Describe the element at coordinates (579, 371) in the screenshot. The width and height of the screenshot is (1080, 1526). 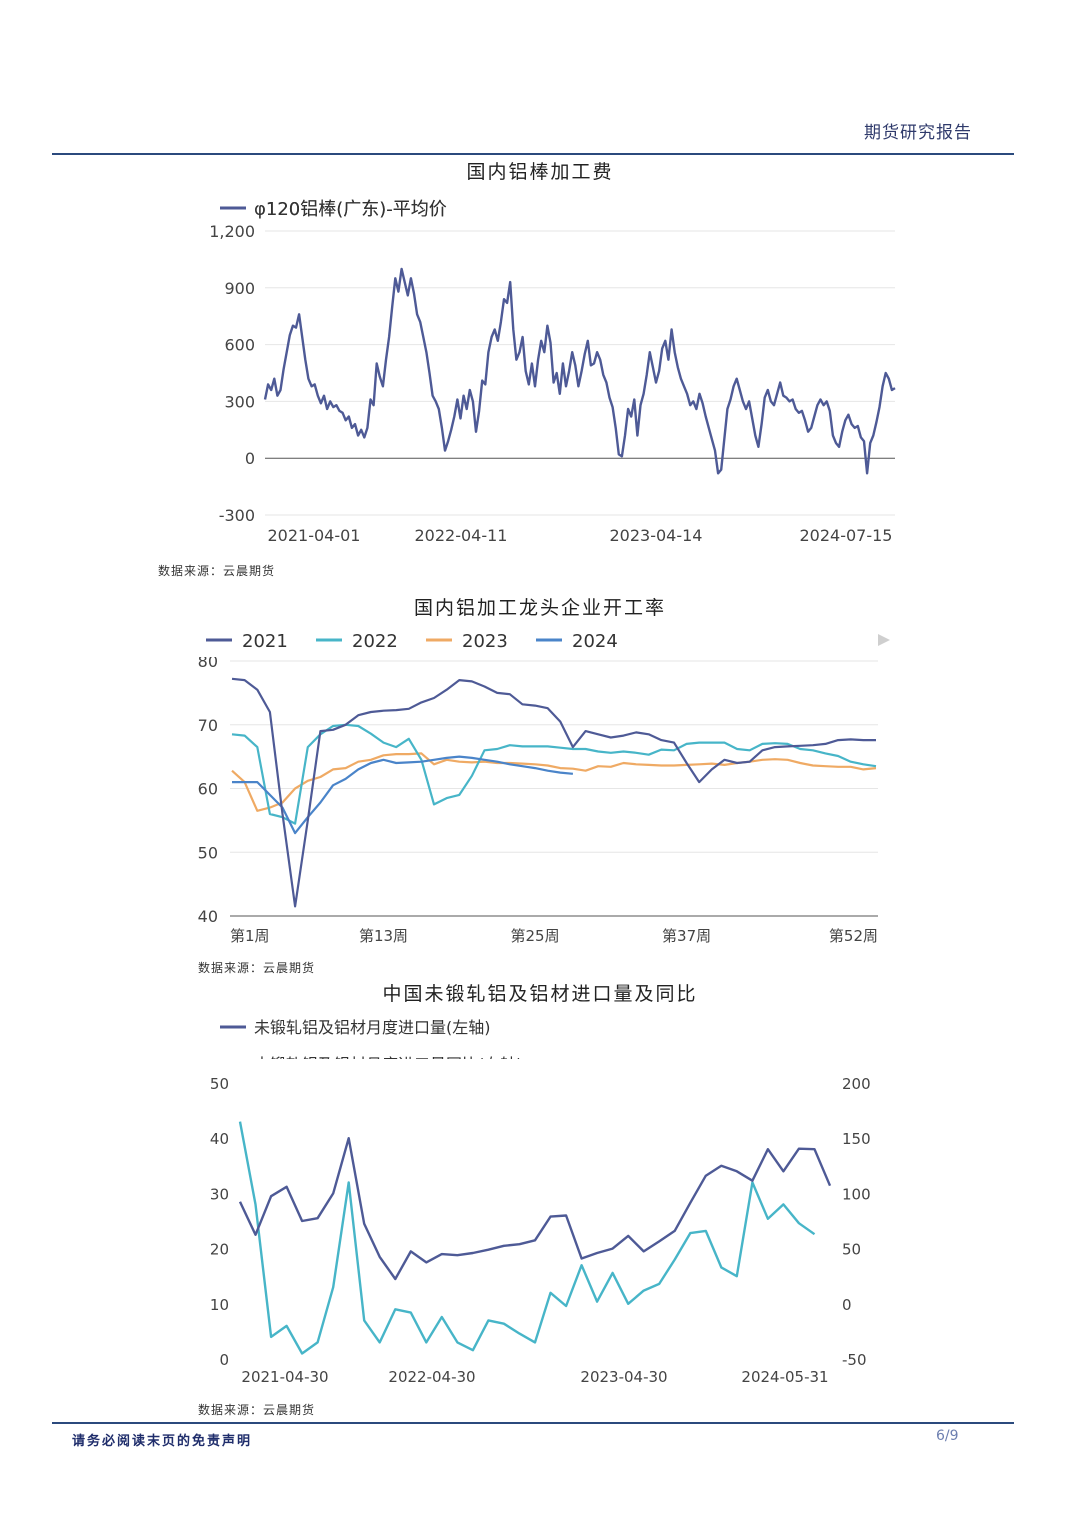
I see `chart1-series-line` at that location.